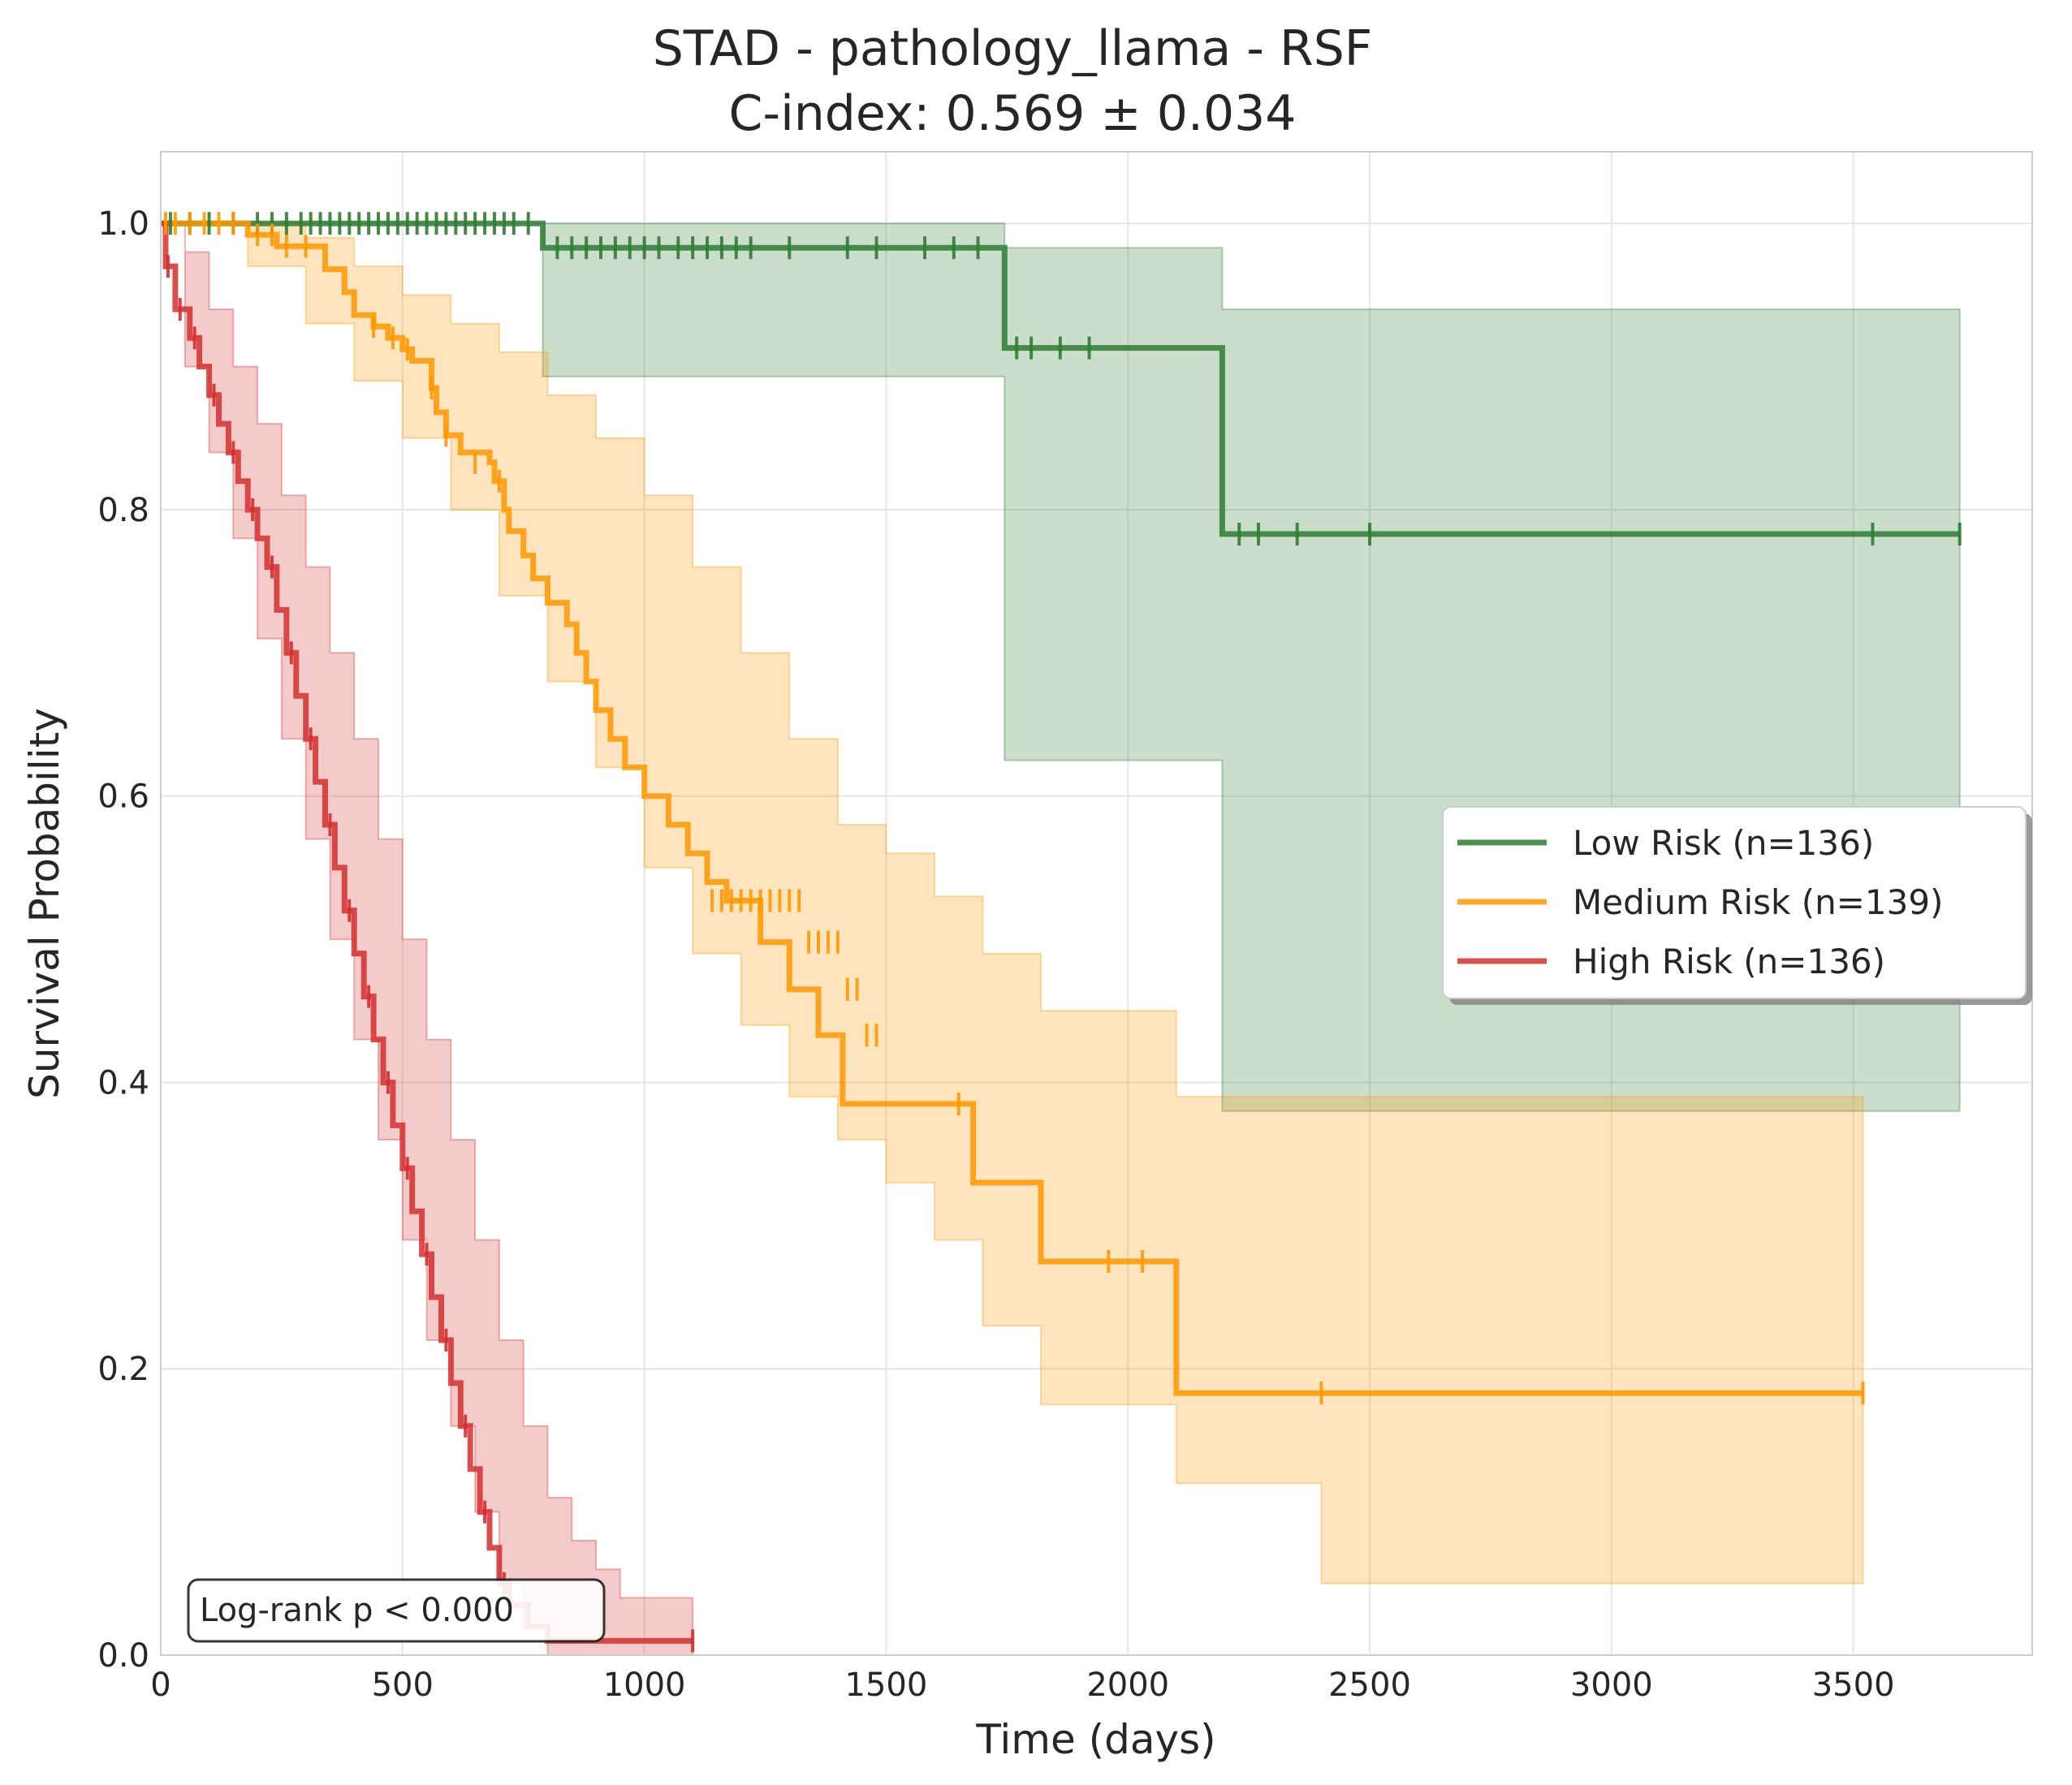 This screenshot has width=2072, height=1785. I want to click on y-tick-label: 1.0, so click(123, 224).